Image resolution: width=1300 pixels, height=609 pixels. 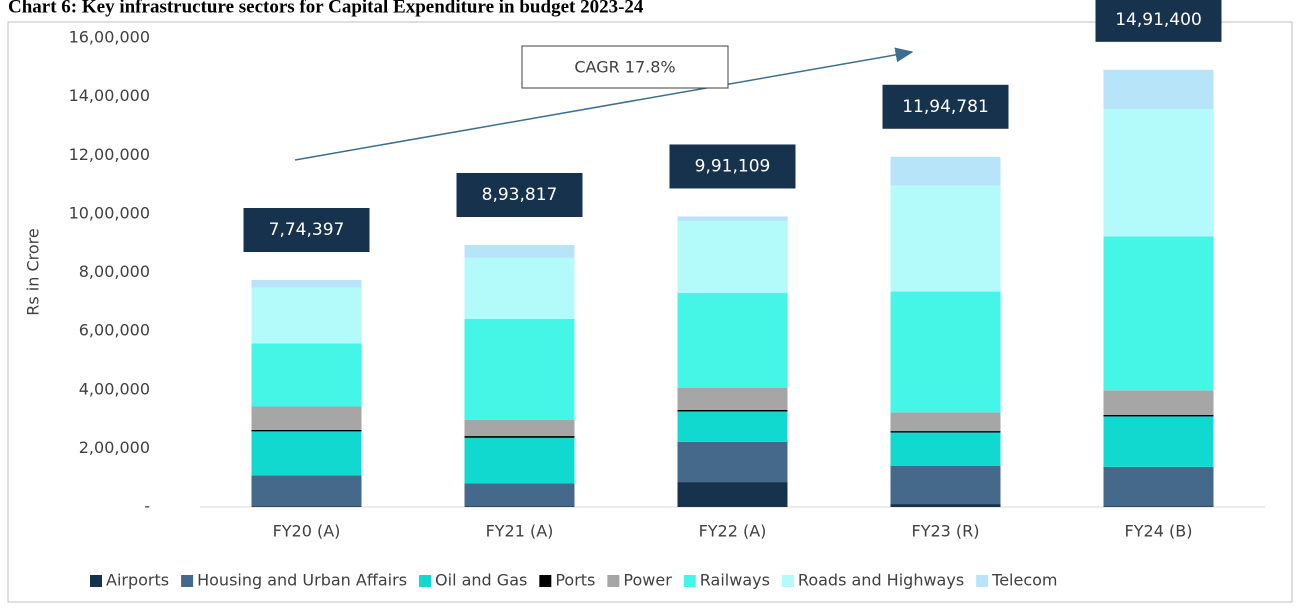 What do you see at coordinates (114, 388) in the screenshot?
I see `y-tick-label: 4,00,000` at bounding box center [114, 388].